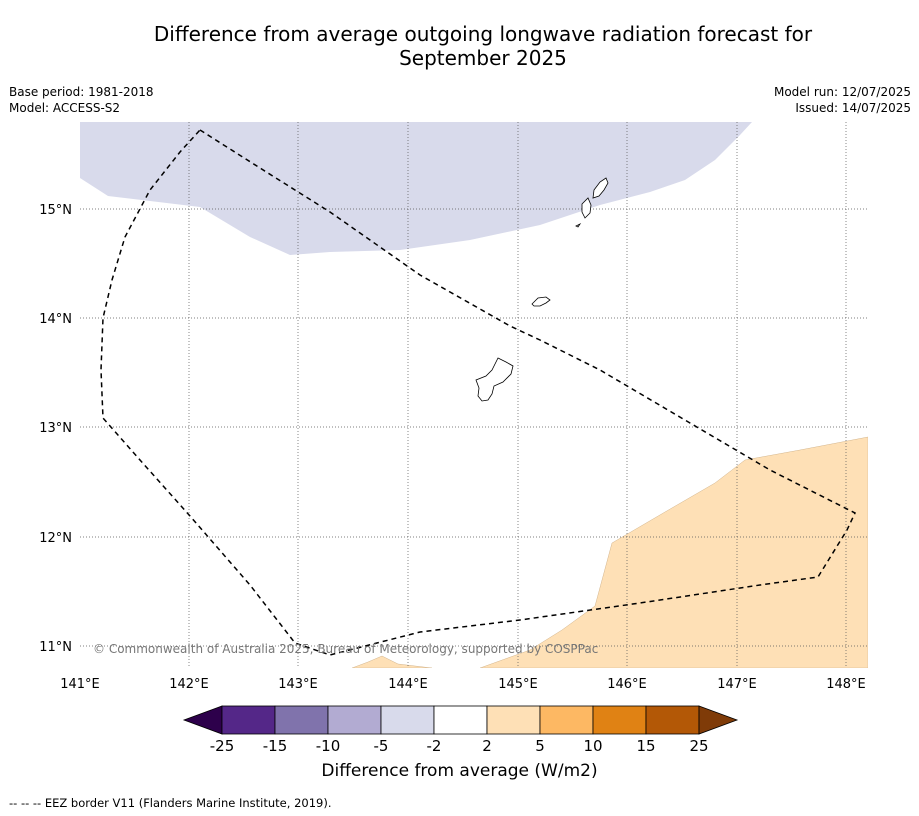 Image resolution: width=919 pixels, height=816 pixels. Describe the element at coordinates (81, 92) in the screenshot. I see `base-period: Base period: 1981-2018` at that location.